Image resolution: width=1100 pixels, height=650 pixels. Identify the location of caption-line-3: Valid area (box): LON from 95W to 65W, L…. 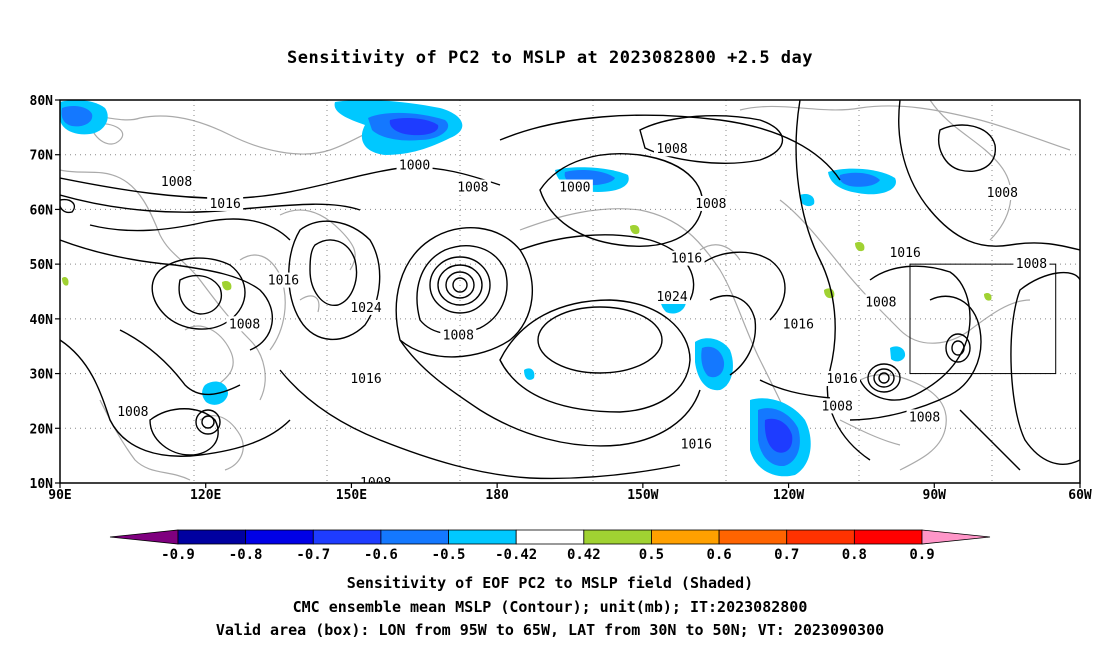
(550, 630).